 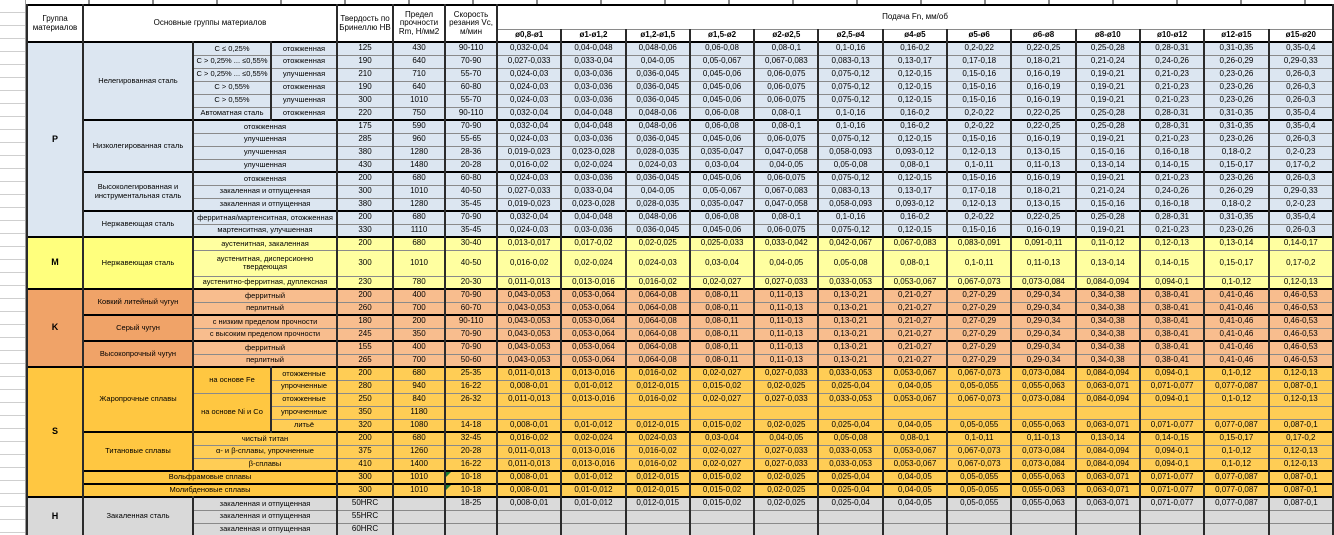 What do you see at coordinates (265, 295) in the screenshot?
I see `material-cell: ферритный` at bounding box center [265, 295].